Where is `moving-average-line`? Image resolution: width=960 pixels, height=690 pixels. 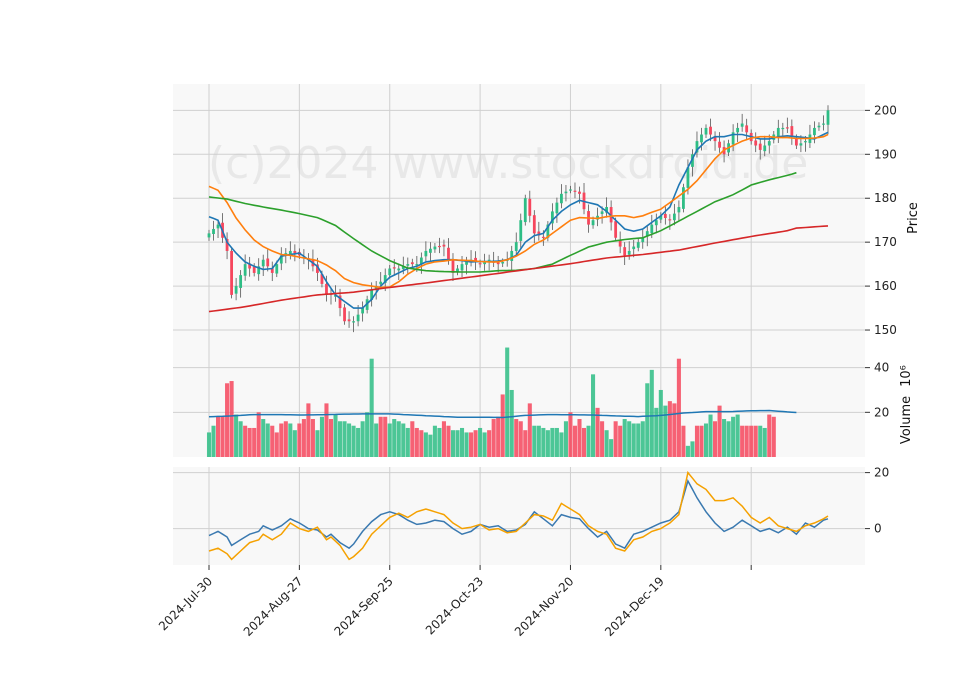
moving-average-line is located at coordinates (518, 211).